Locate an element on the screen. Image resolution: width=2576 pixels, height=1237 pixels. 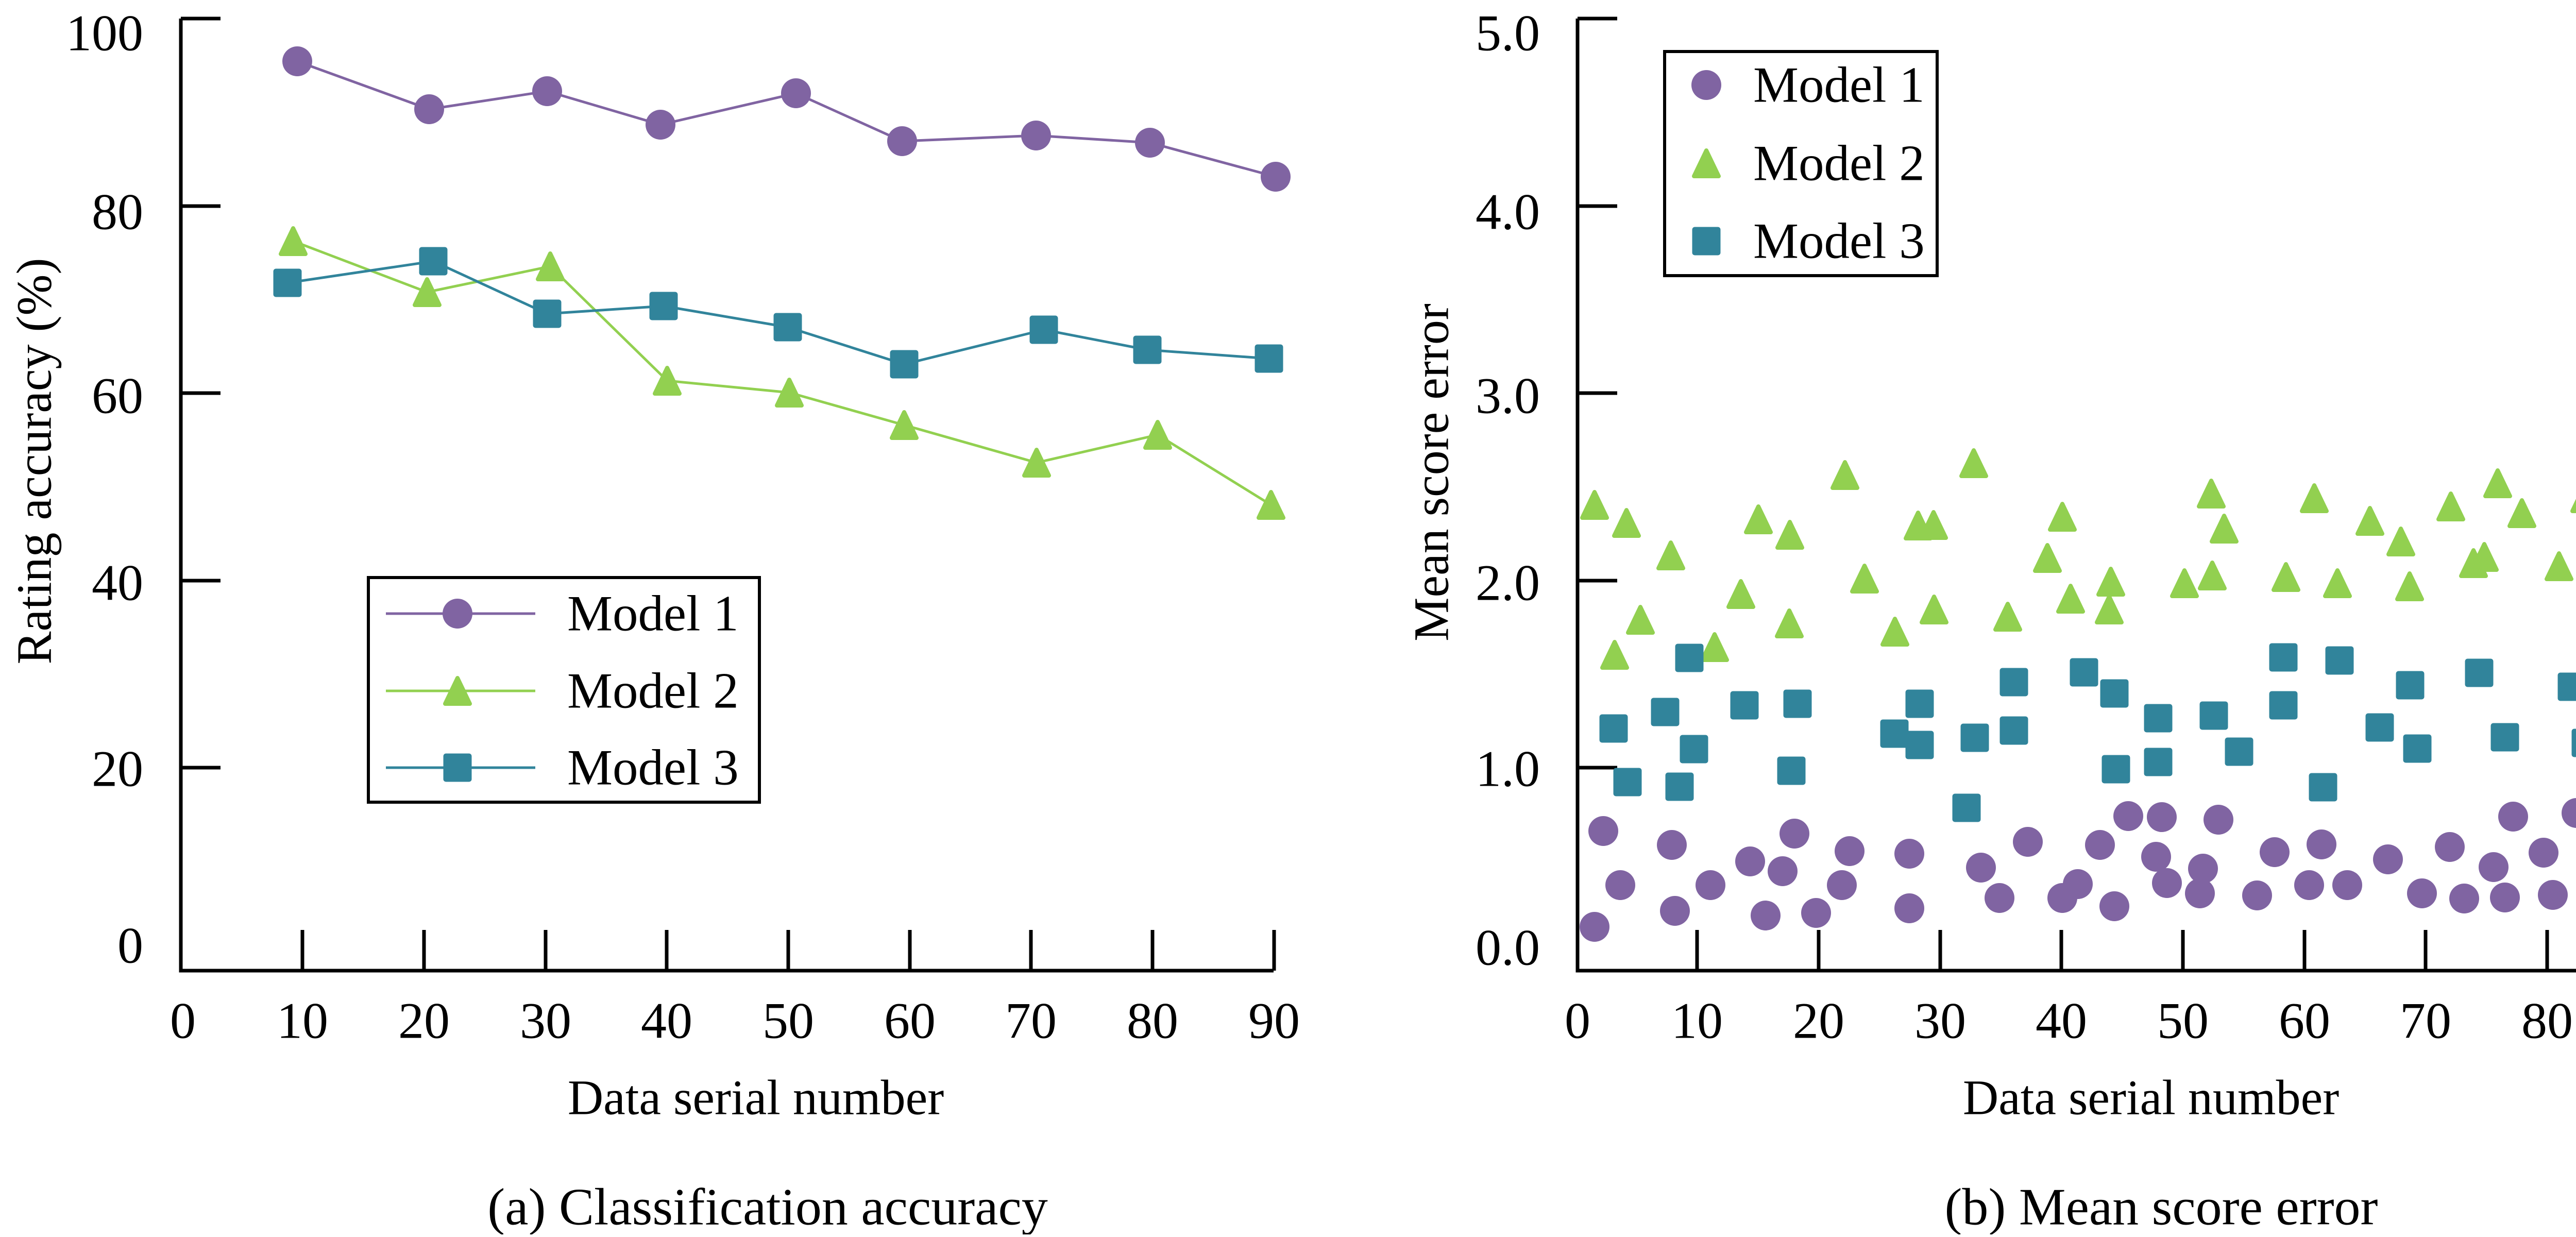
svg-text: 100 is located at coordinates (104, 33).